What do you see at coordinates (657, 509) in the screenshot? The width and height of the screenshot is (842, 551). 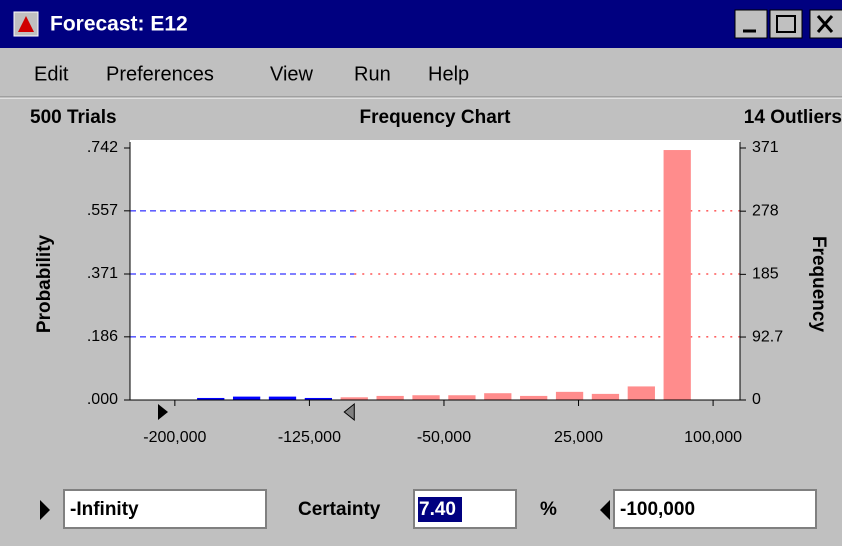 I see `upper-input-text: -100,000` at bounding box center [657, 509].